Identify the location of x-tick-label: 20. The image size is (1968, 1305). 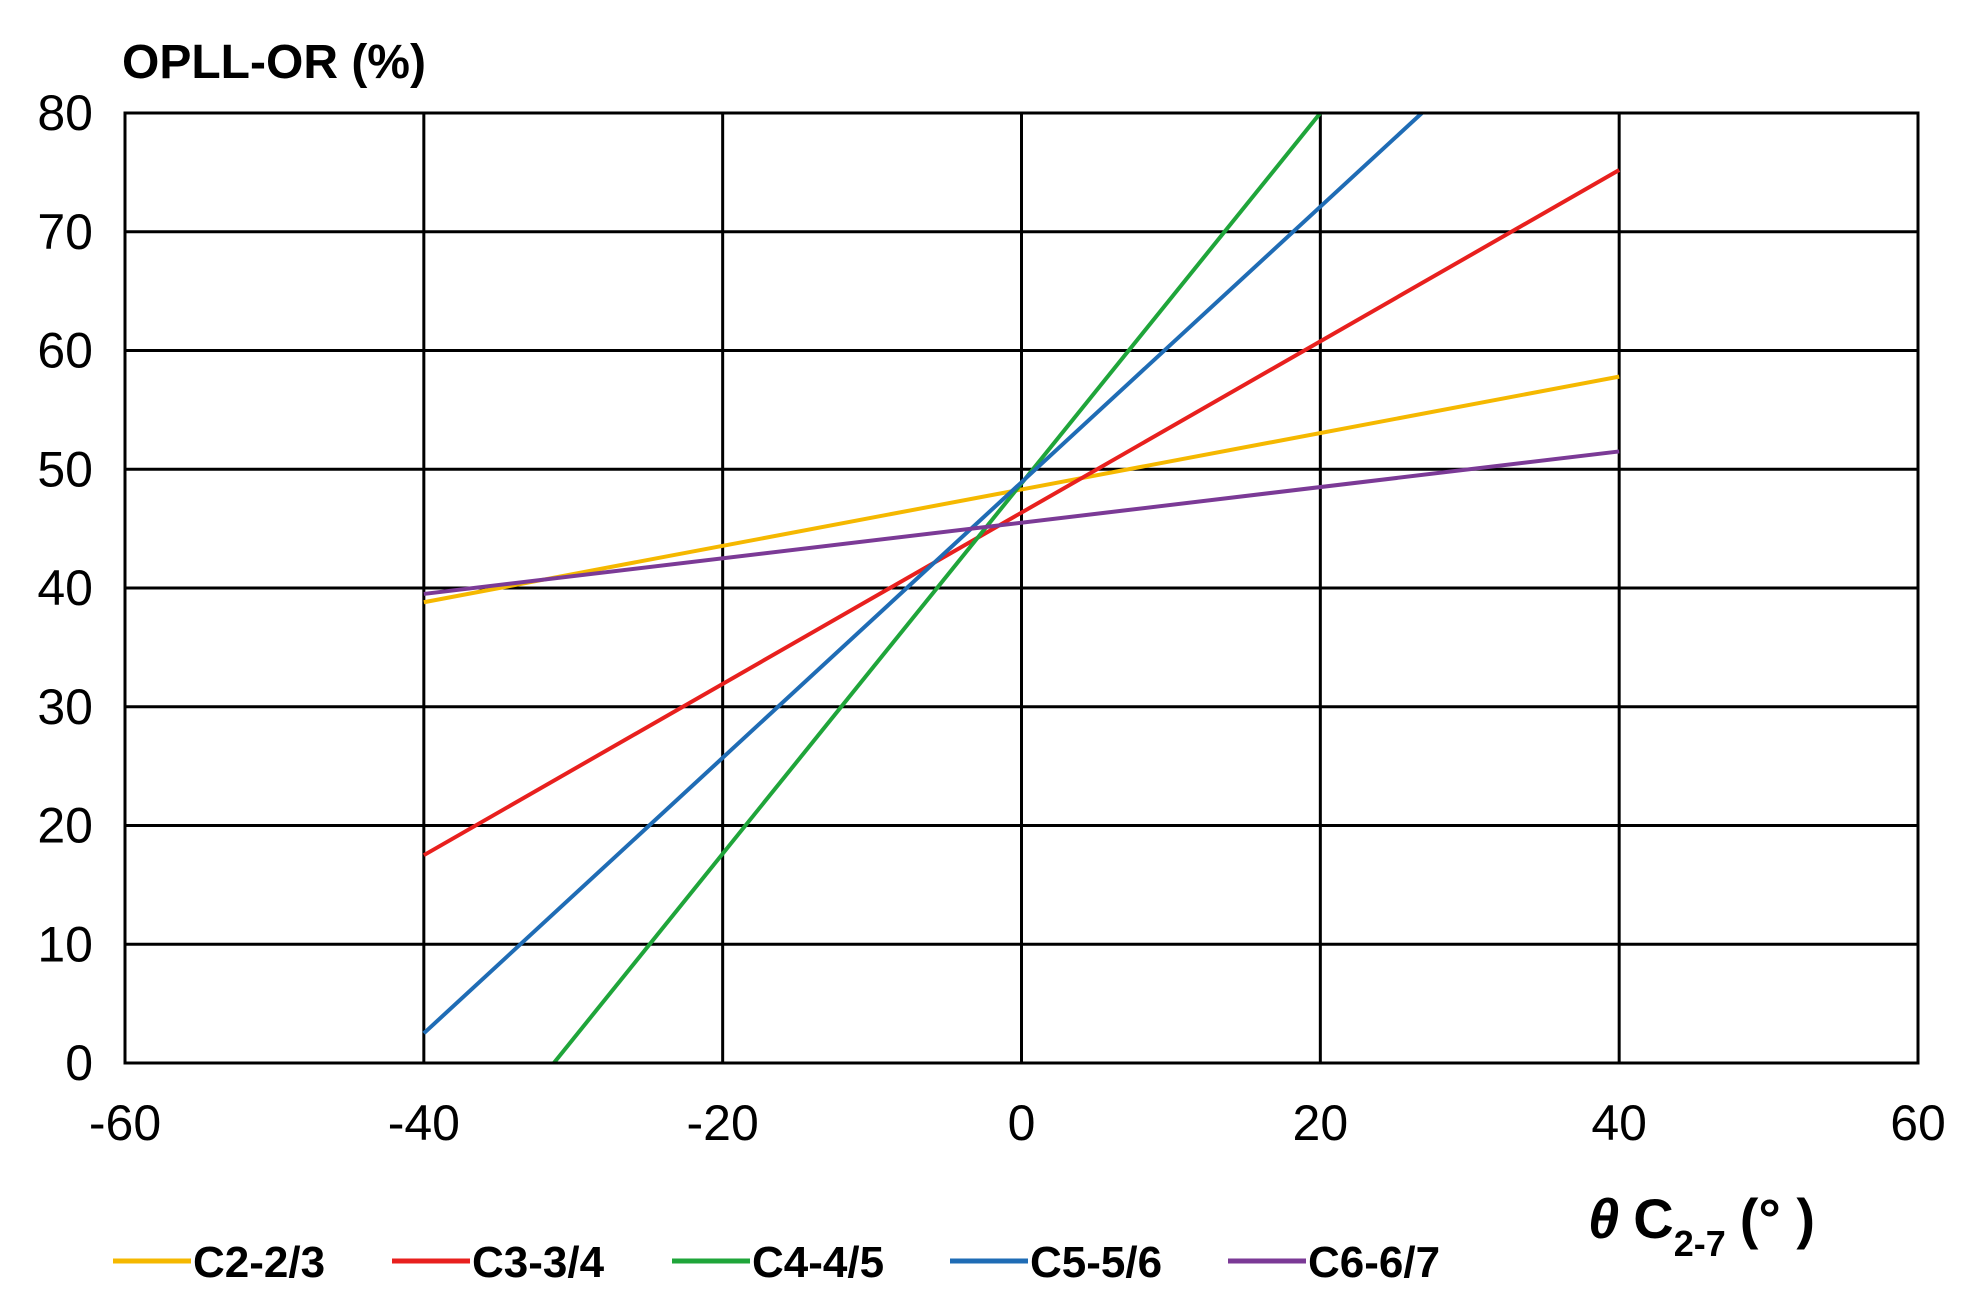
(1321, 1123).